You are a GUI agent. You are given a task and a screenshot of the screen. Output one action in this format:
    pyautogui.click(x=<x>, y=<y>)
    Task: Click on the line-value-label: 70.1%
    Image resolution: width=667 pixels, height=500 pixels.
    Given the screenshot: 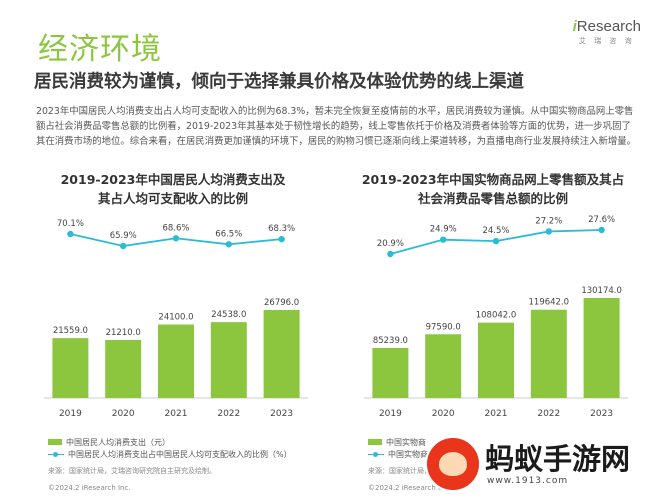 What is the action you would take?
    pyautogui.click(x=70, y=224)
    